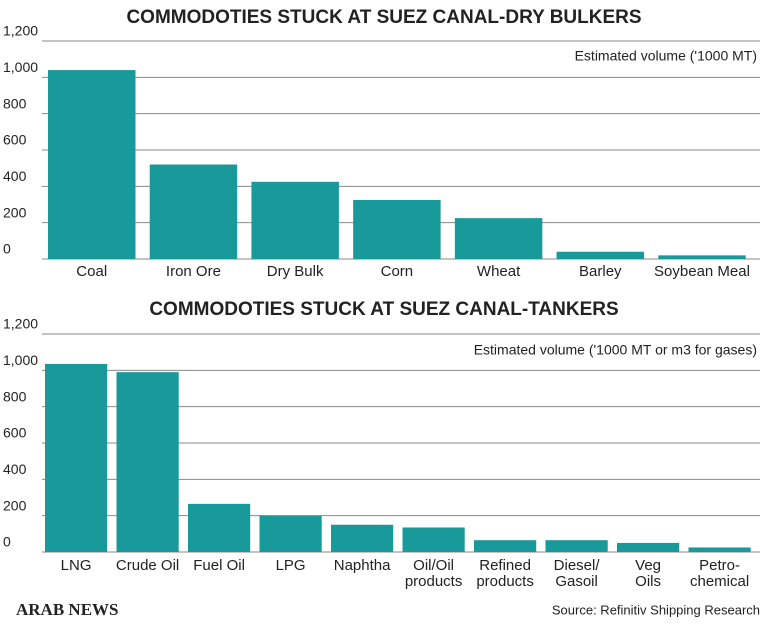  What do you see at coordinates (433, 573) in the screenshot?
I see `x-tick-label: Oil/Oil products` at bounding box center [433, 573].